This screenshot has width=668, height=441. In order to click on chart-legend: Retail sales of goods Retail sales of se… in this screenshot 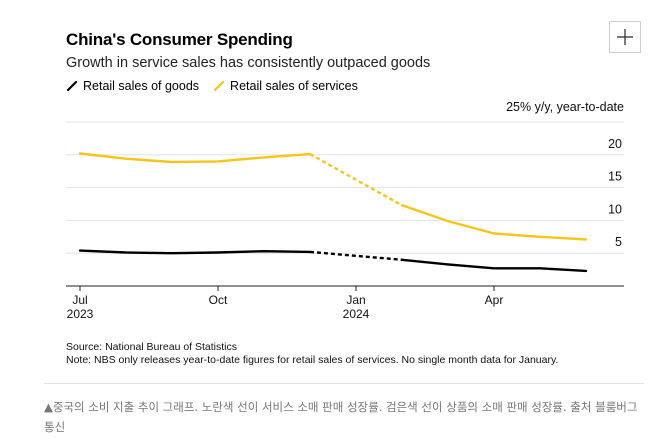, I will do `click(219, 86)`.